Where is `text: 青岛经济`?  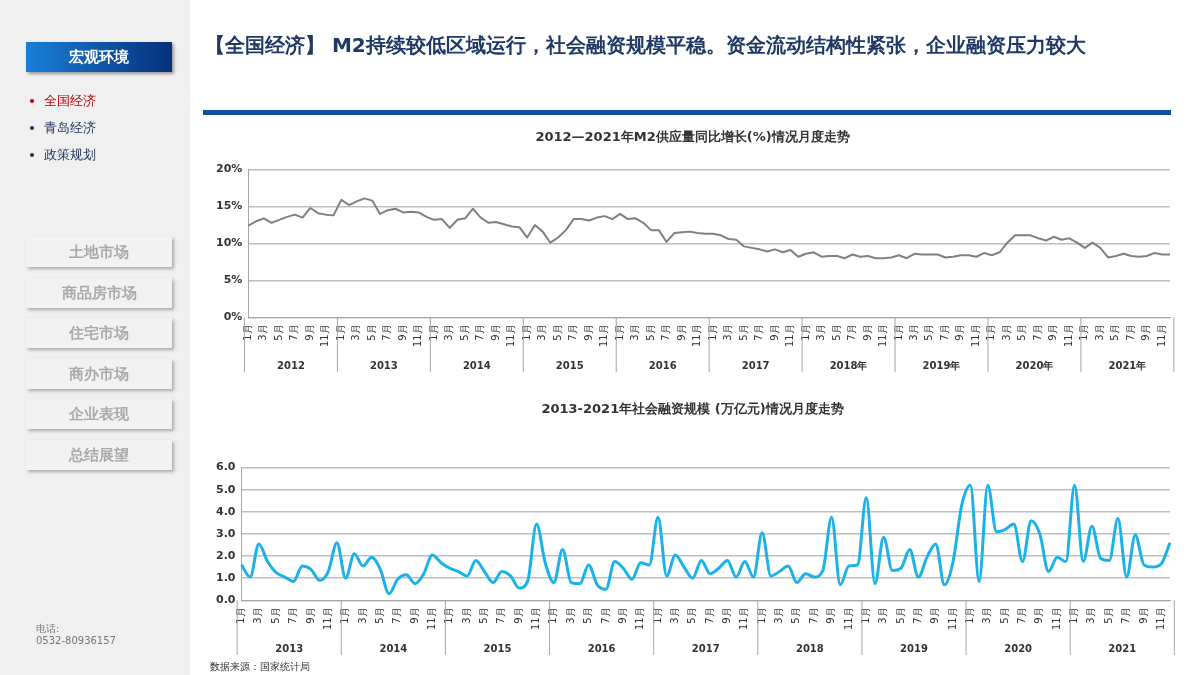 text: 青岛经济 is located at coordinates (70, 128).